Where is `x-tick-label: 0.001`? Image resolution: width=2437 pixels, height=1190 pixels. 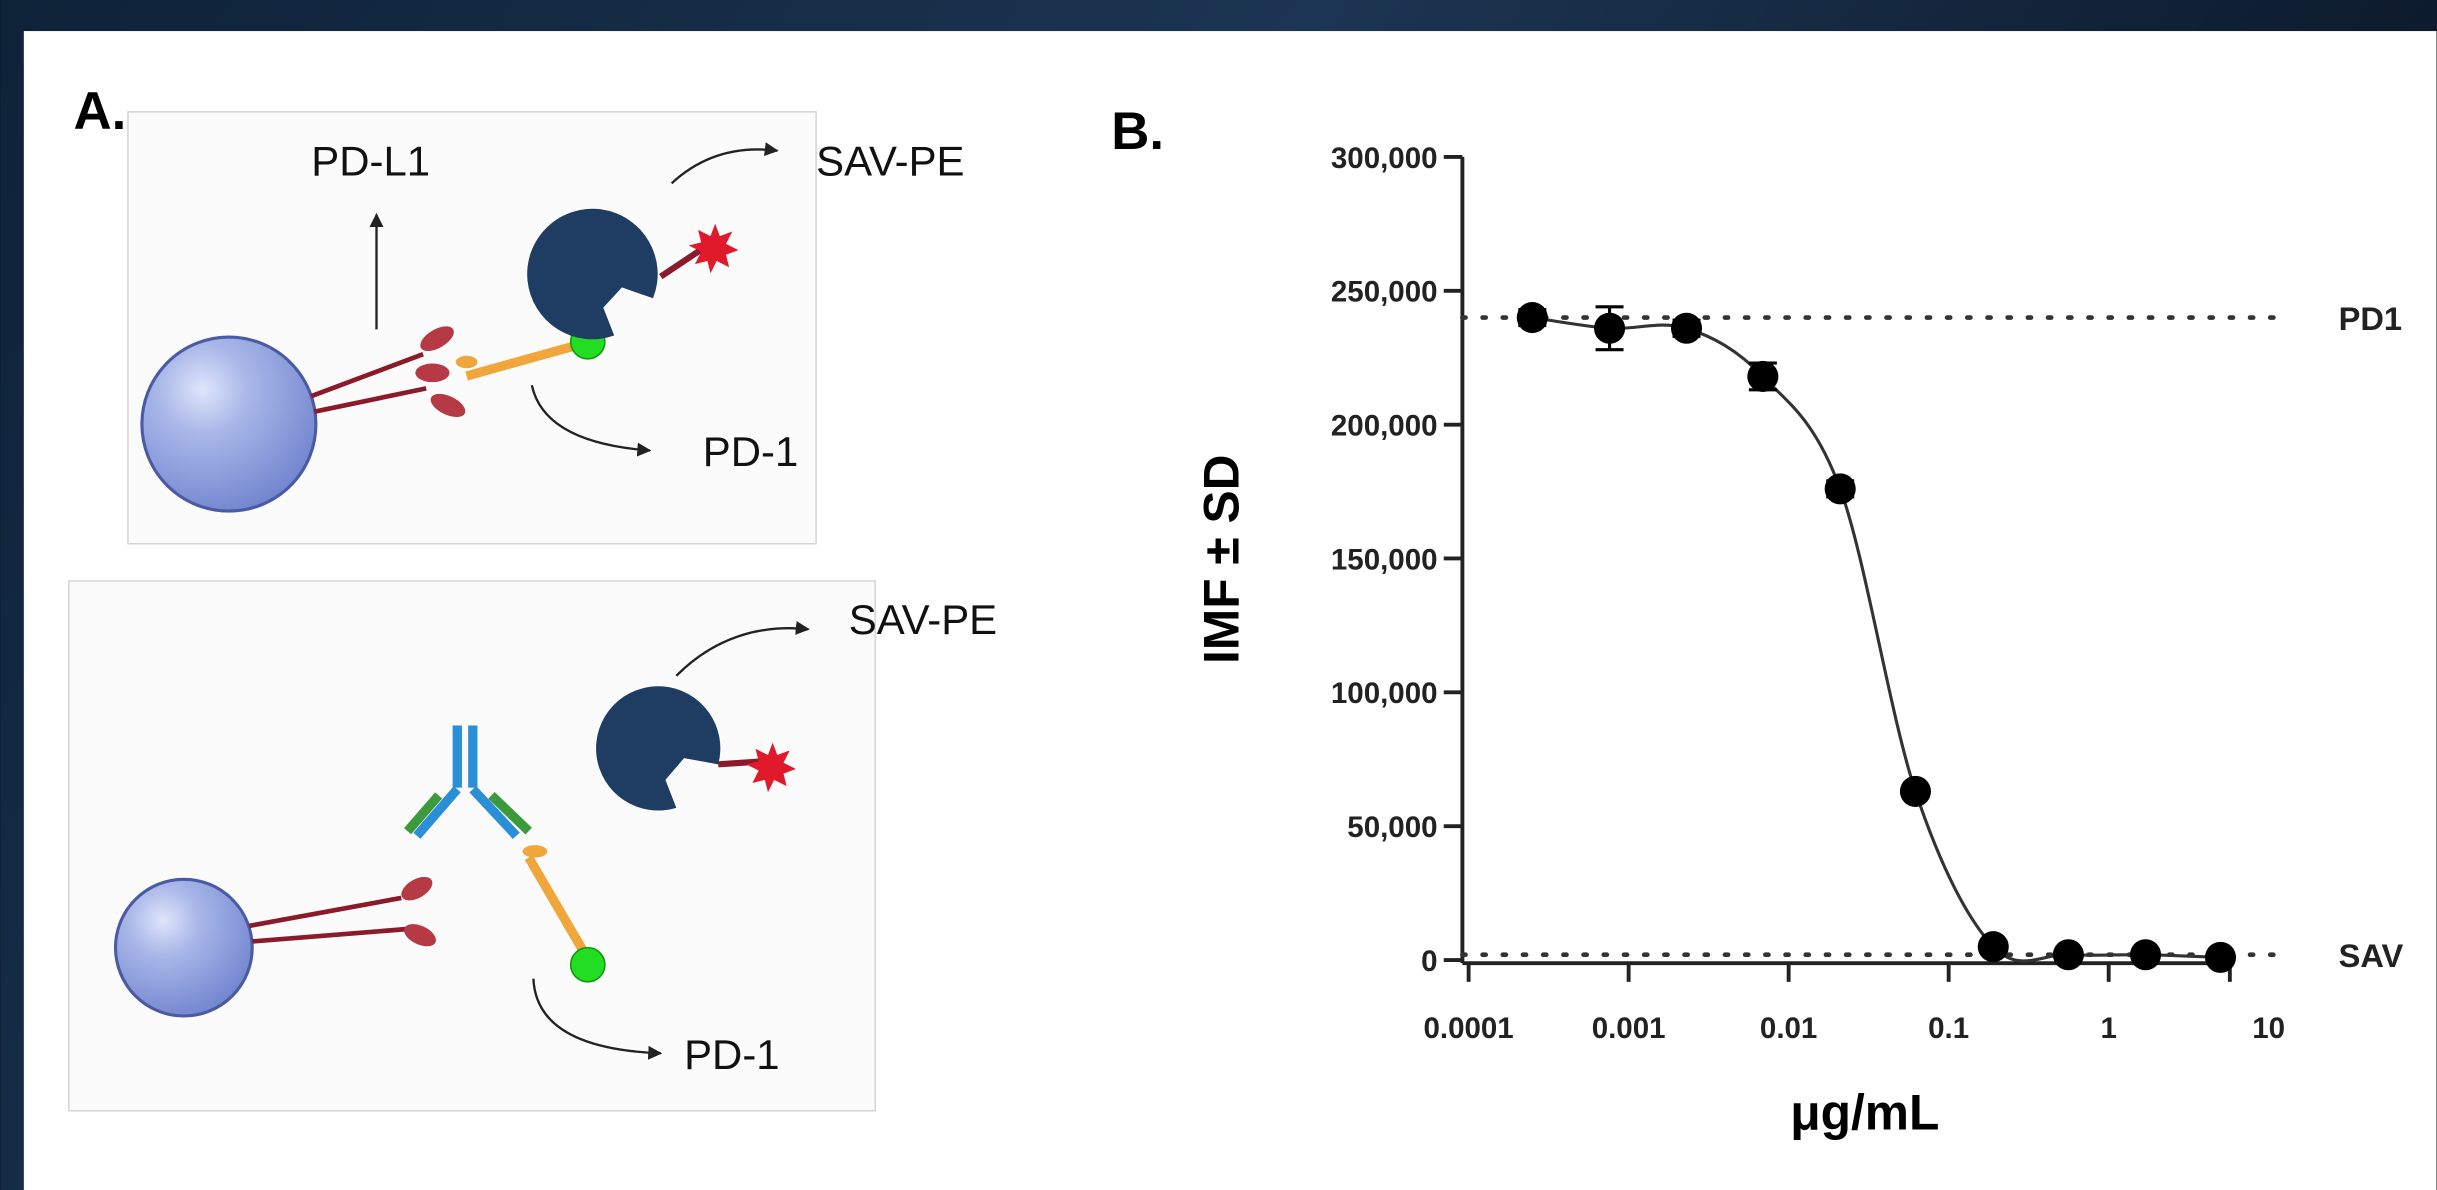
x-tick-label: 0.001 is located at coordinates (1629, 1028).